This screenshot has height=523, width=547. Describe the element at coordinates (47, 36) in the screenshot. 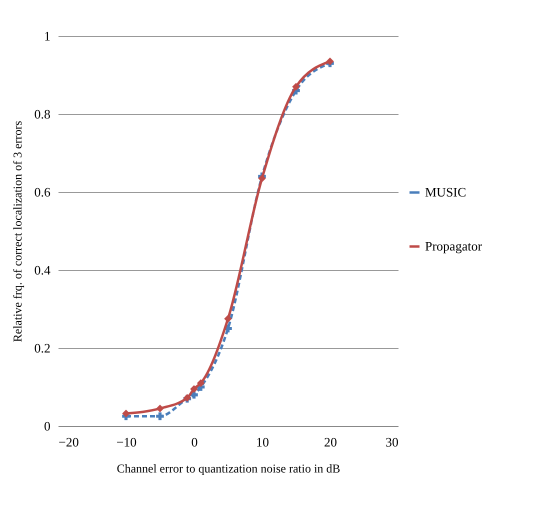

I see `y-tick-label: 1` at that location.